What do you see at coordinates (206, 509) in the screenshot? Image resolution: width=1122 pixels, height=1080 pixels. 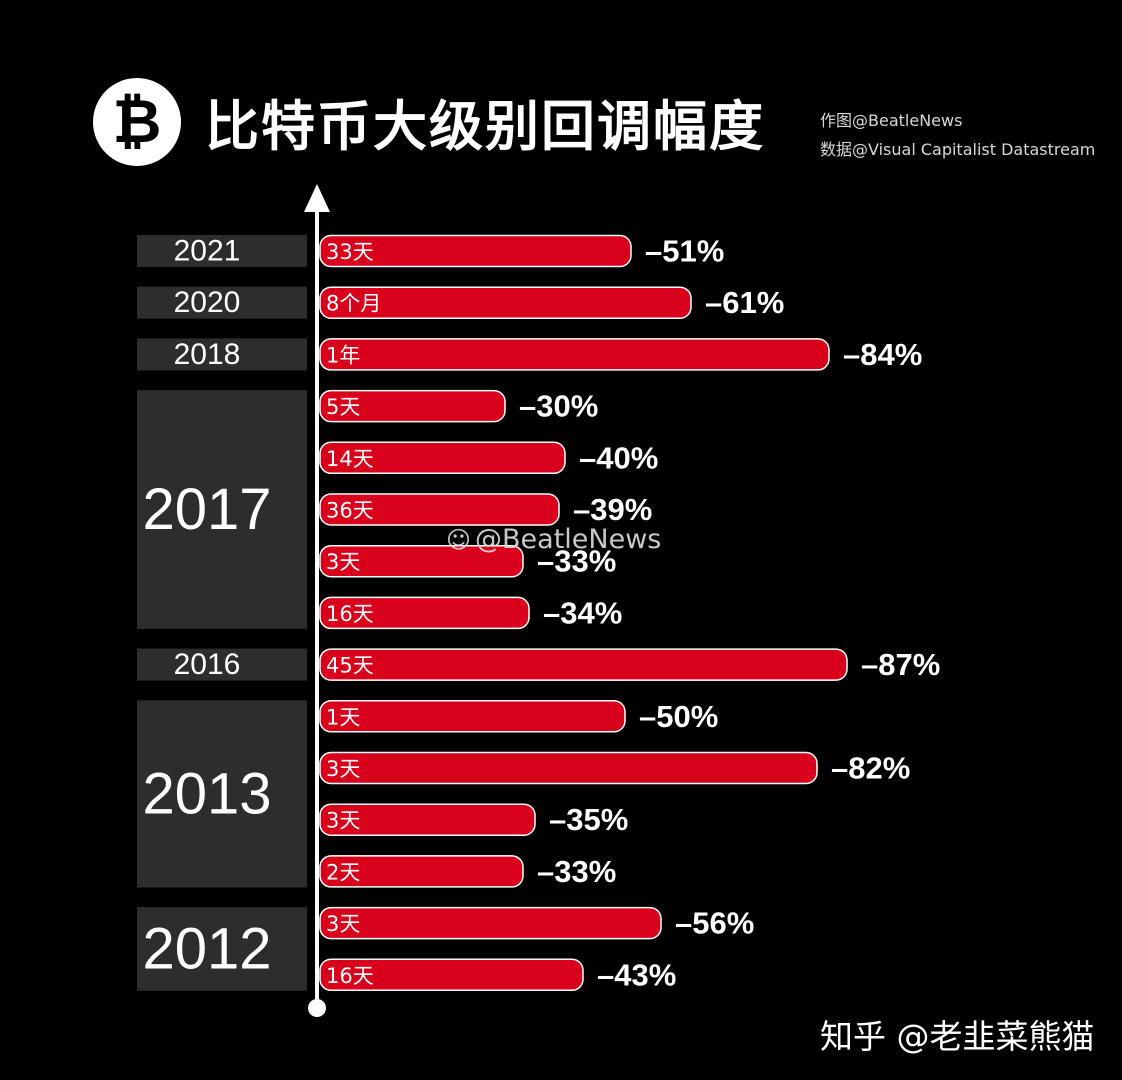 I see `year-label: 2017` at bounding box center [206, 509].